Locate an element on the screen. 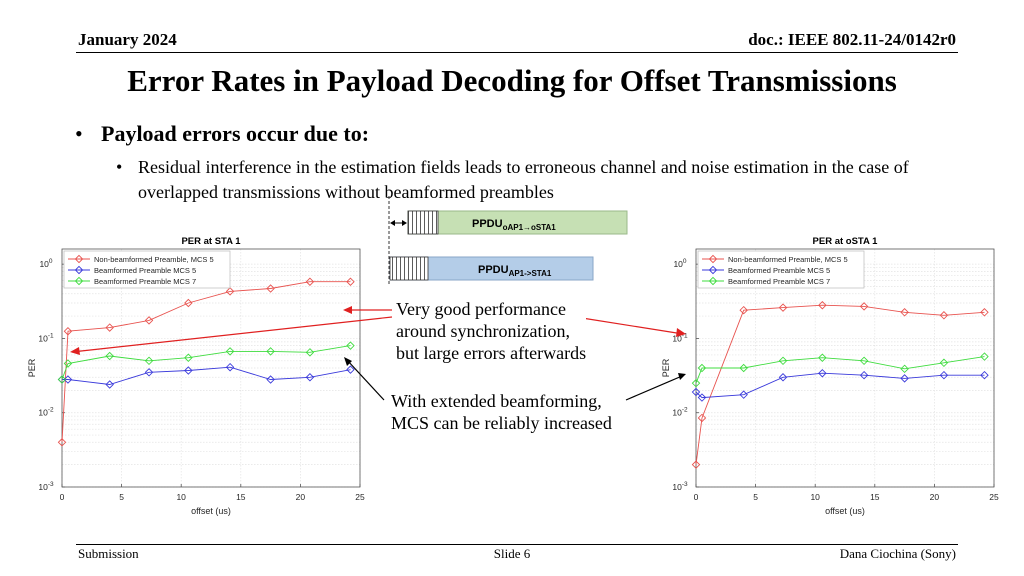 This screenshot has width=1024, height=576. footer-slide-number: Slide 6 is located at coordinates (512, 553).